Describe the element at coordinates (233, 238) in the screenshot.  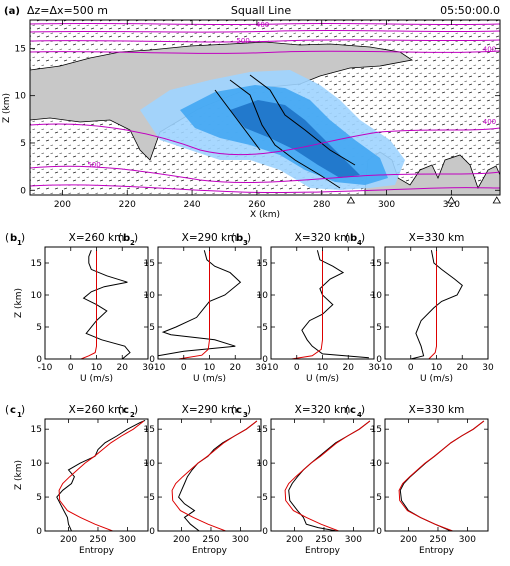
I see `panel-b3-paren-open: (` at that location.